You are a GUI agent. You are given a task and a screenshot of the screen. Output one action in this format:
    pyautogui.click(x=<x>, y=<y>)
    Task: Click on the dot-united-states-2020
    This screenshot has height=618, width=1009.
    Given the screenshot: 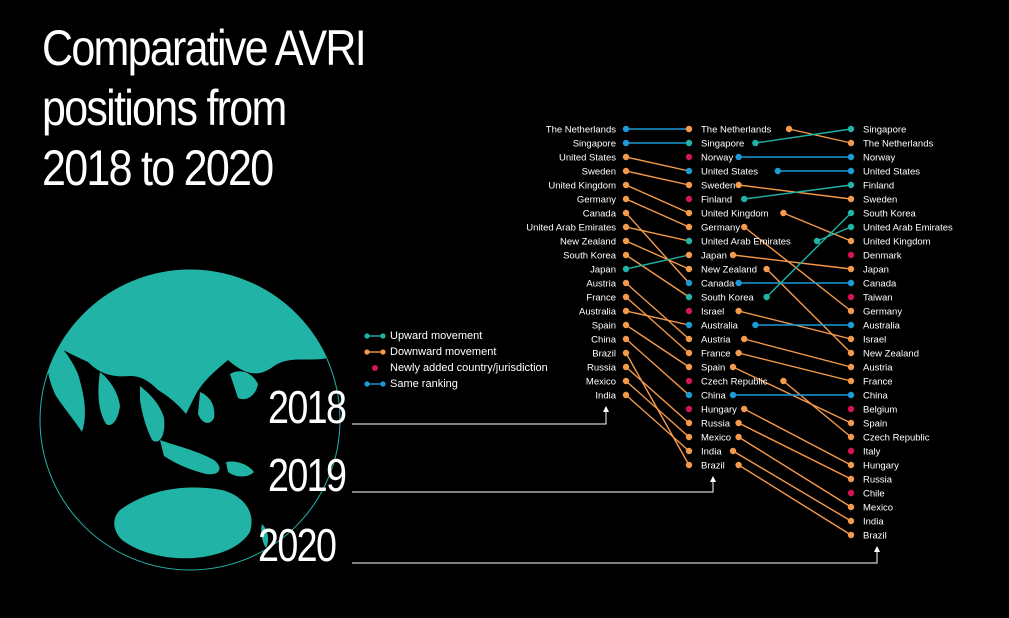 What is the action you would take?
    pyautogui.click(x=851, y=171)
    